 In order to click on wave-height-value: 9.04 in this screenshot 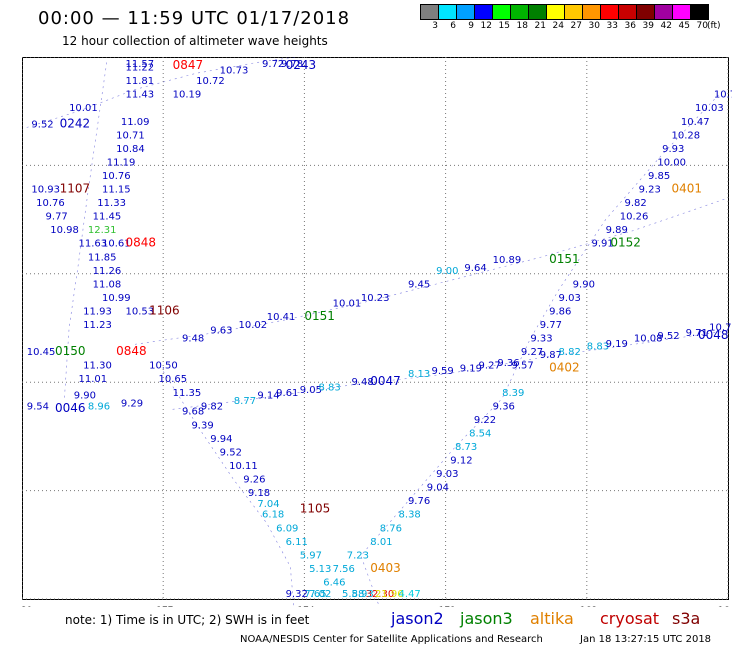, I will do `click(438, 488)`.